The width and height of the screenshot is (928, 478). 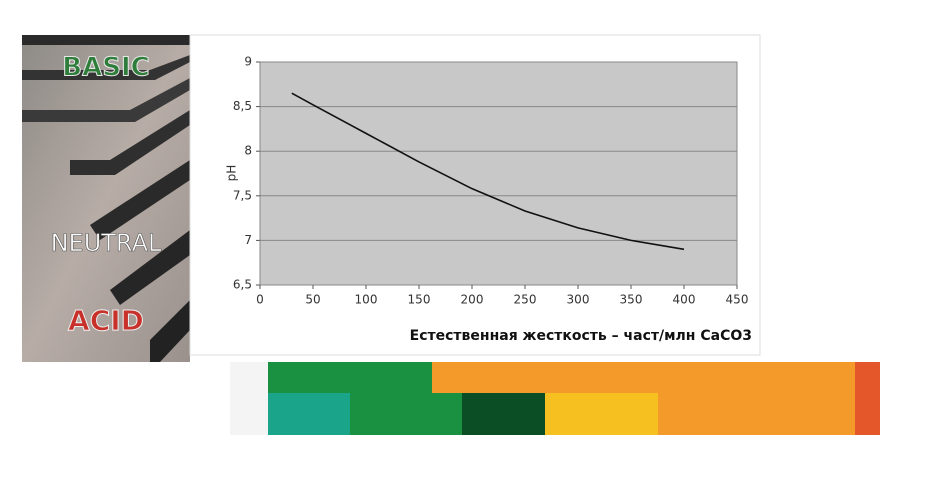 What do you see at coordinates (105, 68) in the screenshot?
I see `basic-label: BASIC` at bounding box center [105, 68].